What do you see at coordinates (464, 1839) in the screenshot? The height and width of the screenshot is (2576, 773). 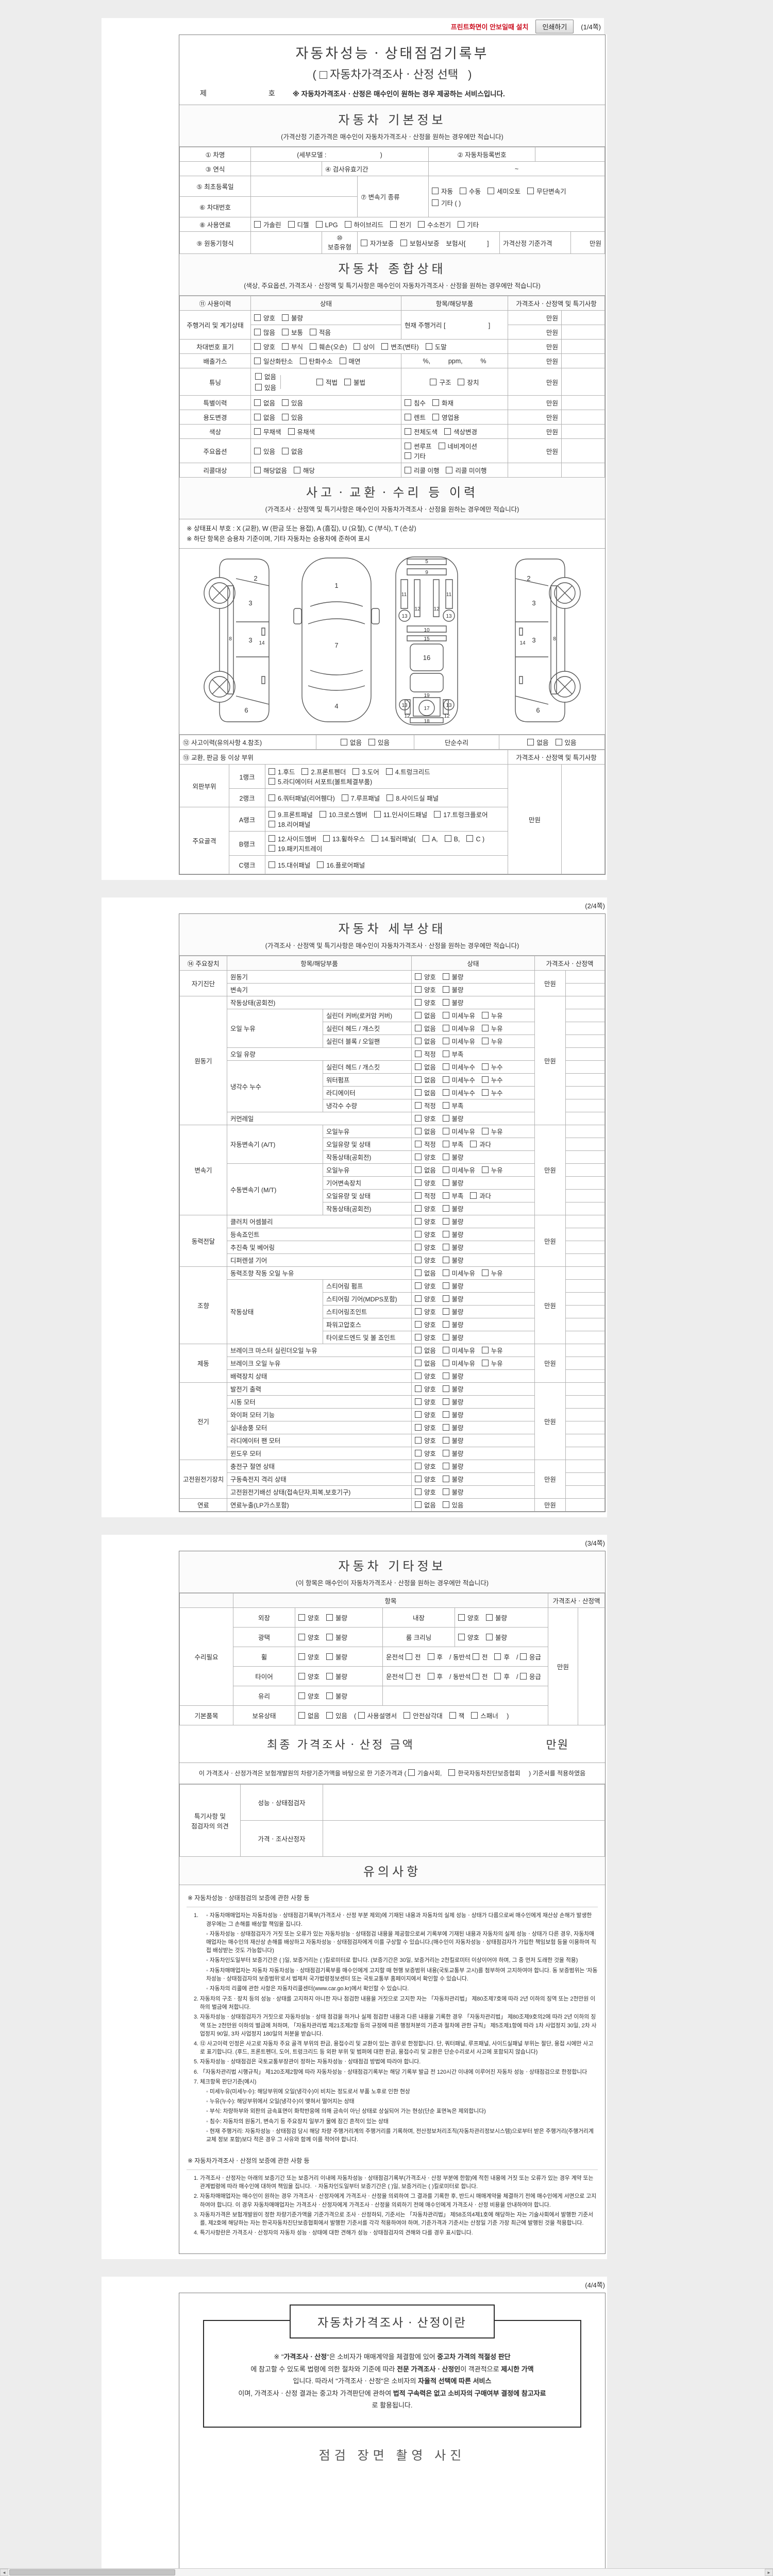 I see `appraiser-opinion-cell` at bounding box center [464, 1839].